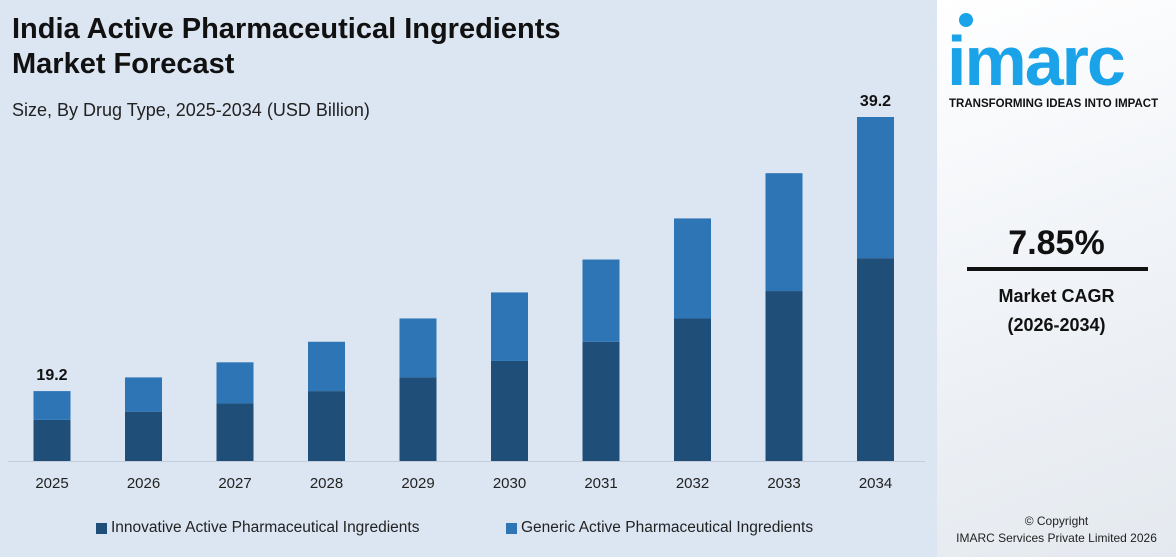 This screenshot has width=1176, height=557. I want to click on bar-innovative-2032, so click(692, 389).